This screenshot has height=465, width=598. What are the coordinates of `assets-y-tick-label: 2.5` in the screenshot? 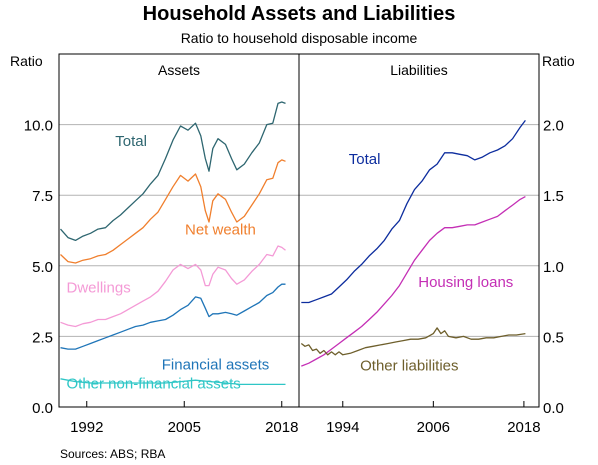 It's located at (42, 337).